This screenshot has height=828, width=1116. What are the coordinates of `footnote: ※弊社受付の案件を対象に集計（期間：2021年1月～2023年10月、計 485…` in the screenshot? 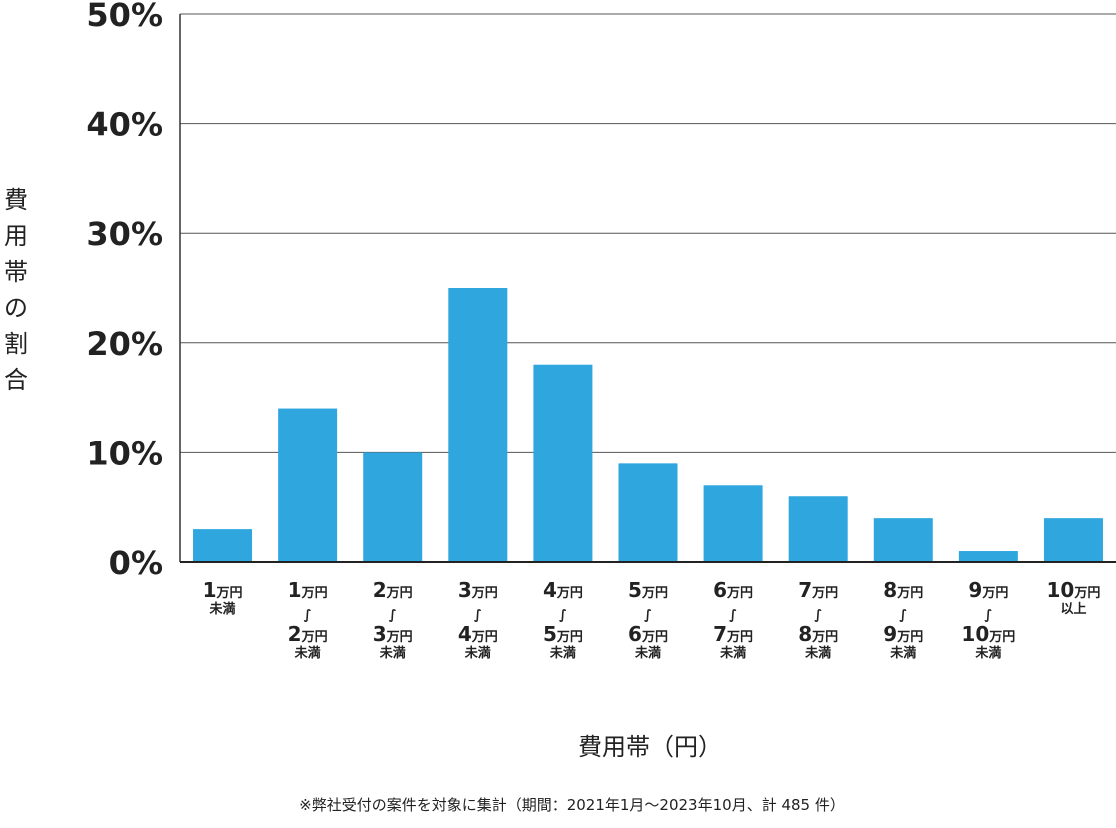 It's located at (572, 805).